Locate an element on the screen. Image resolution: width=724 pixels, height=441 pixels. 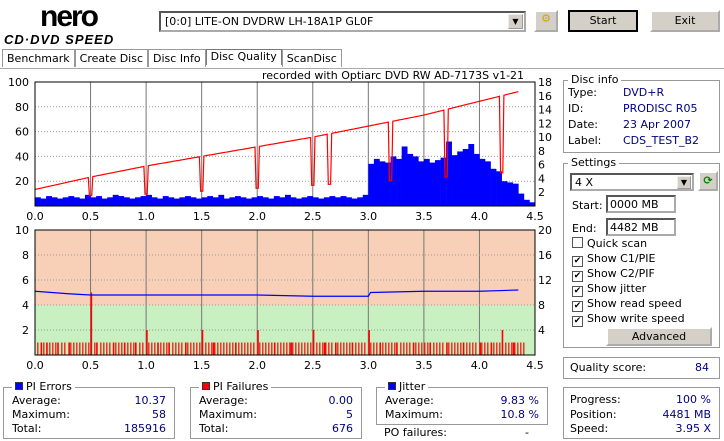
y2-tick-label: 14 is located at coordinates (545, 110).